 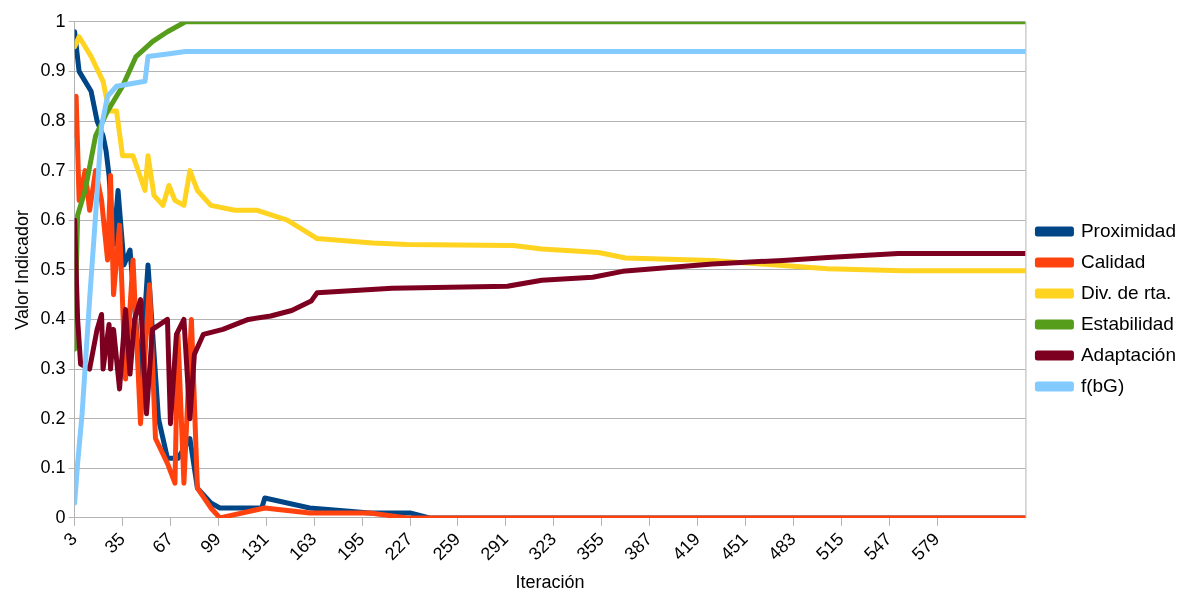 What do you see at coordinates (21, 269) in the screenshot?
I see `y-axis-title: Valor Indicador` at bounding box center [21, 269].